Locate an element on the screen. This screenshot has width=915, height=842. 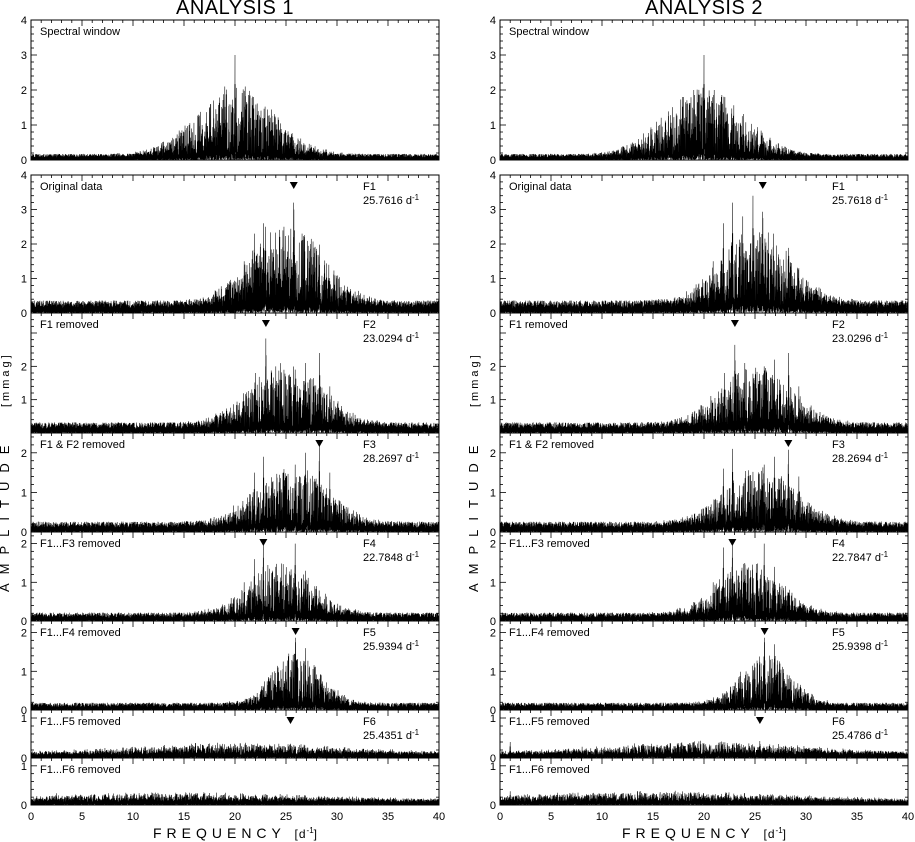
freq-number: 28.2694 d is located at coordinates (856, 459).